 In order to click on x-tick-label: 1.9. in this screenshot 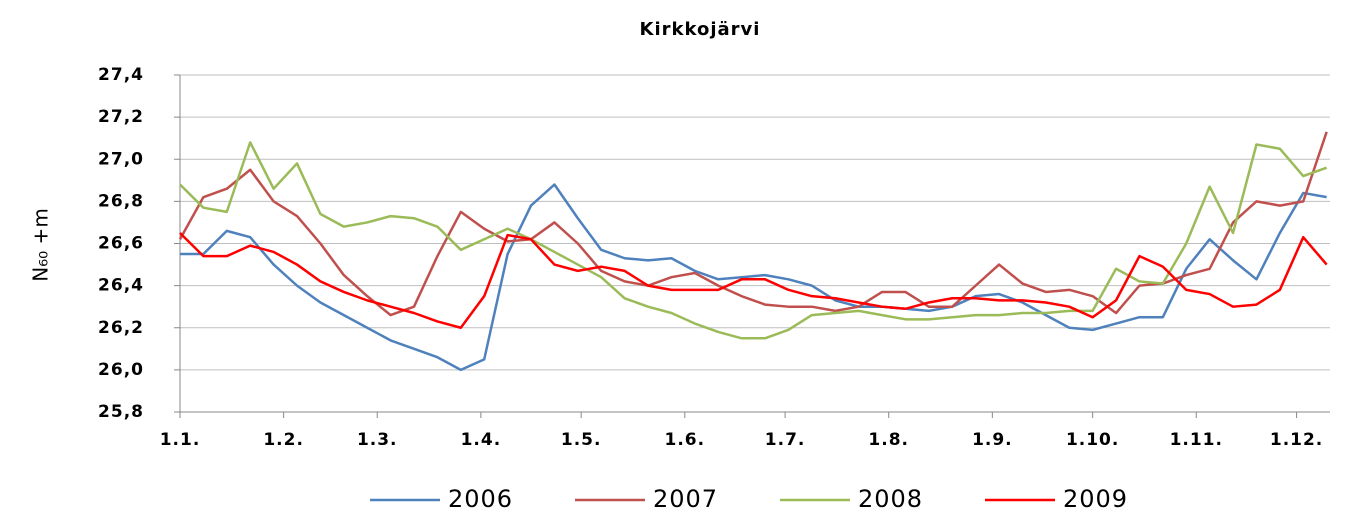, I will do `click(992, 440)`.